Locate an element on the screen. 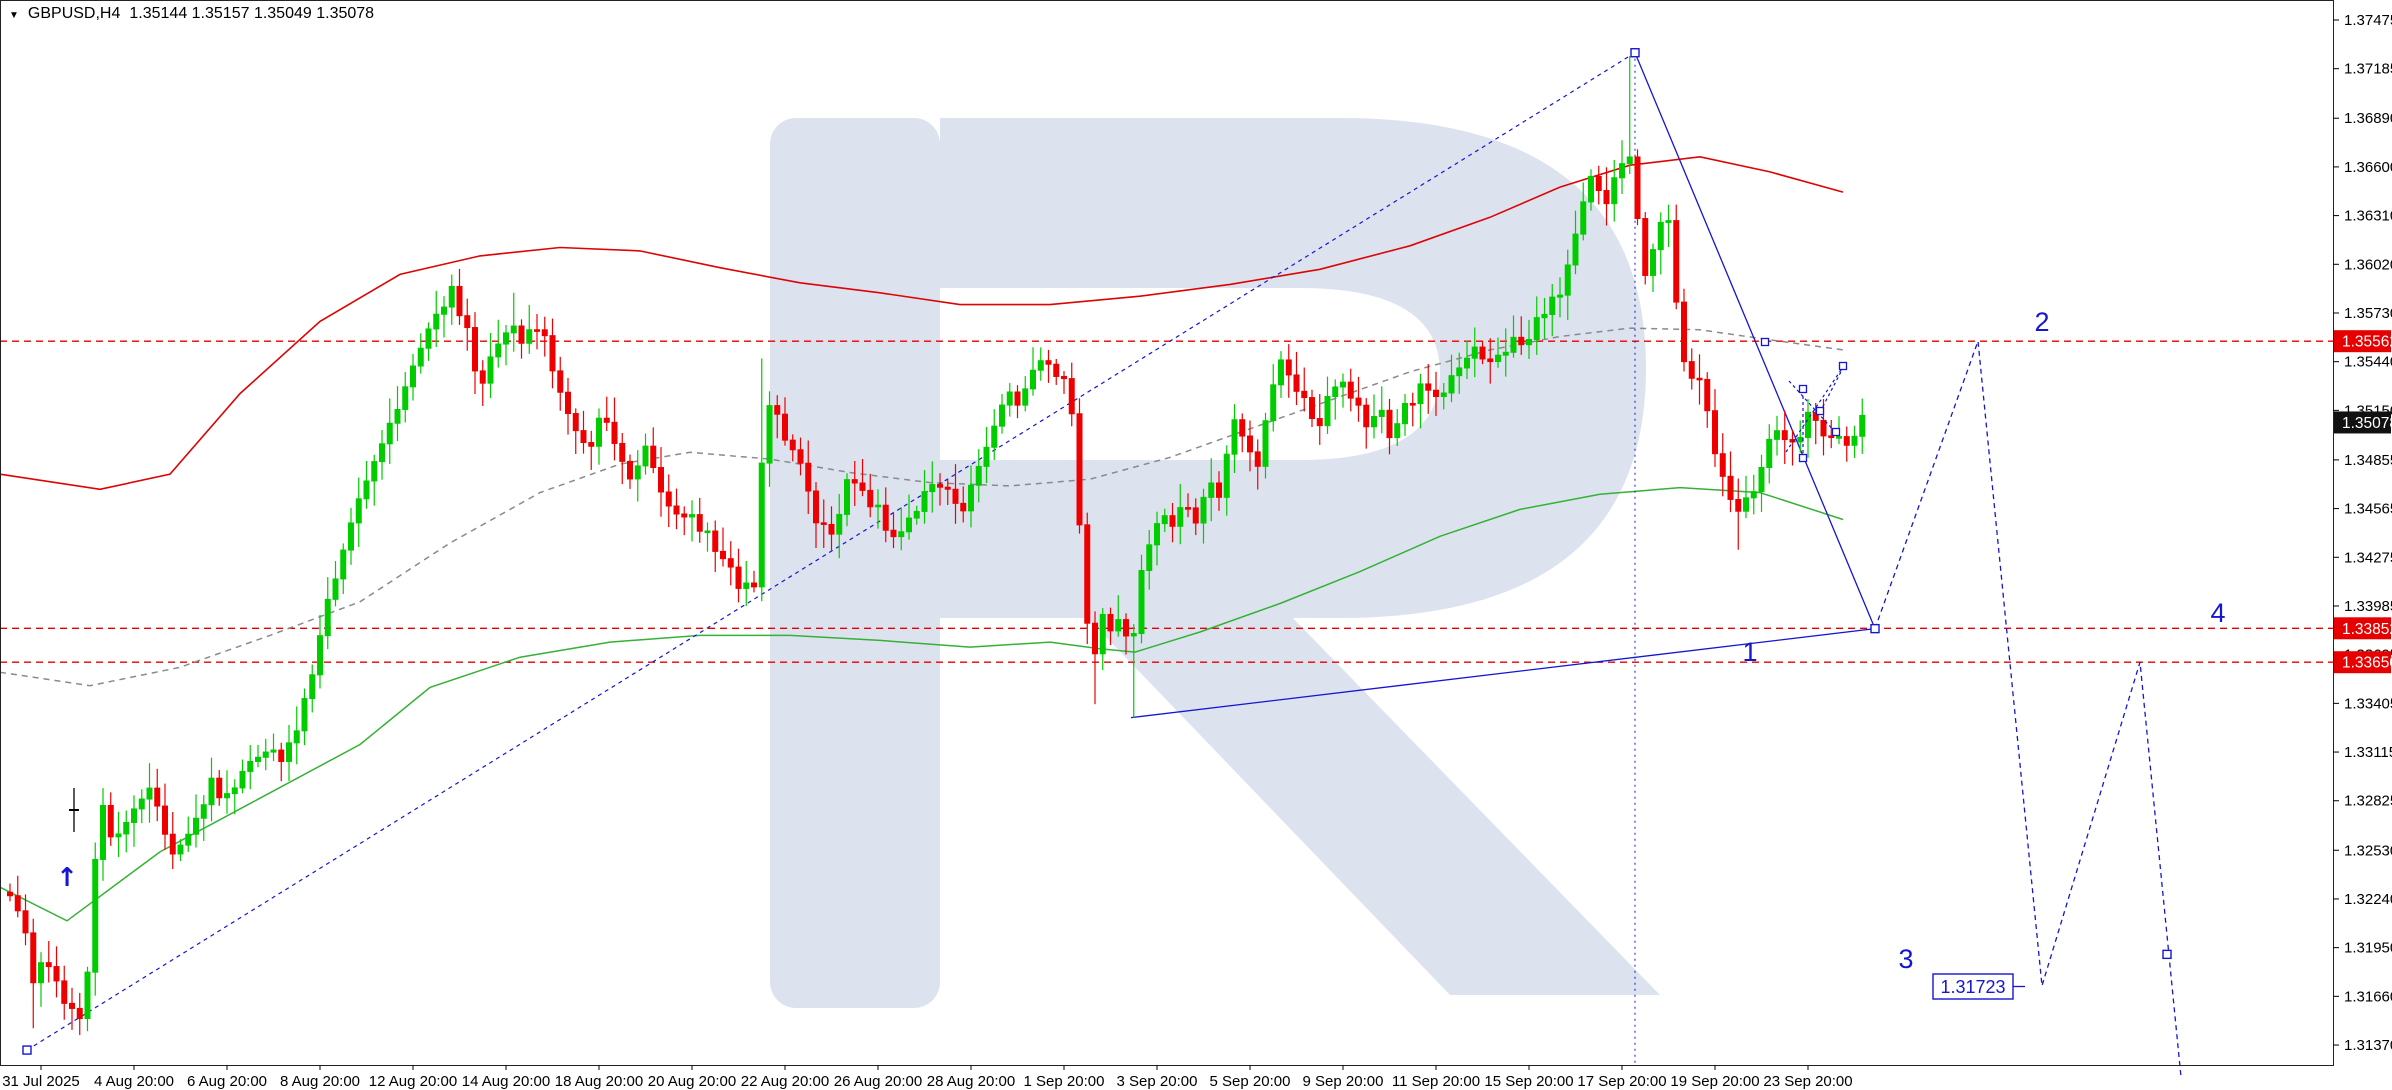 This screenshot has height=1090, width=2392. doji-cross is located at coordinates (74, 810).